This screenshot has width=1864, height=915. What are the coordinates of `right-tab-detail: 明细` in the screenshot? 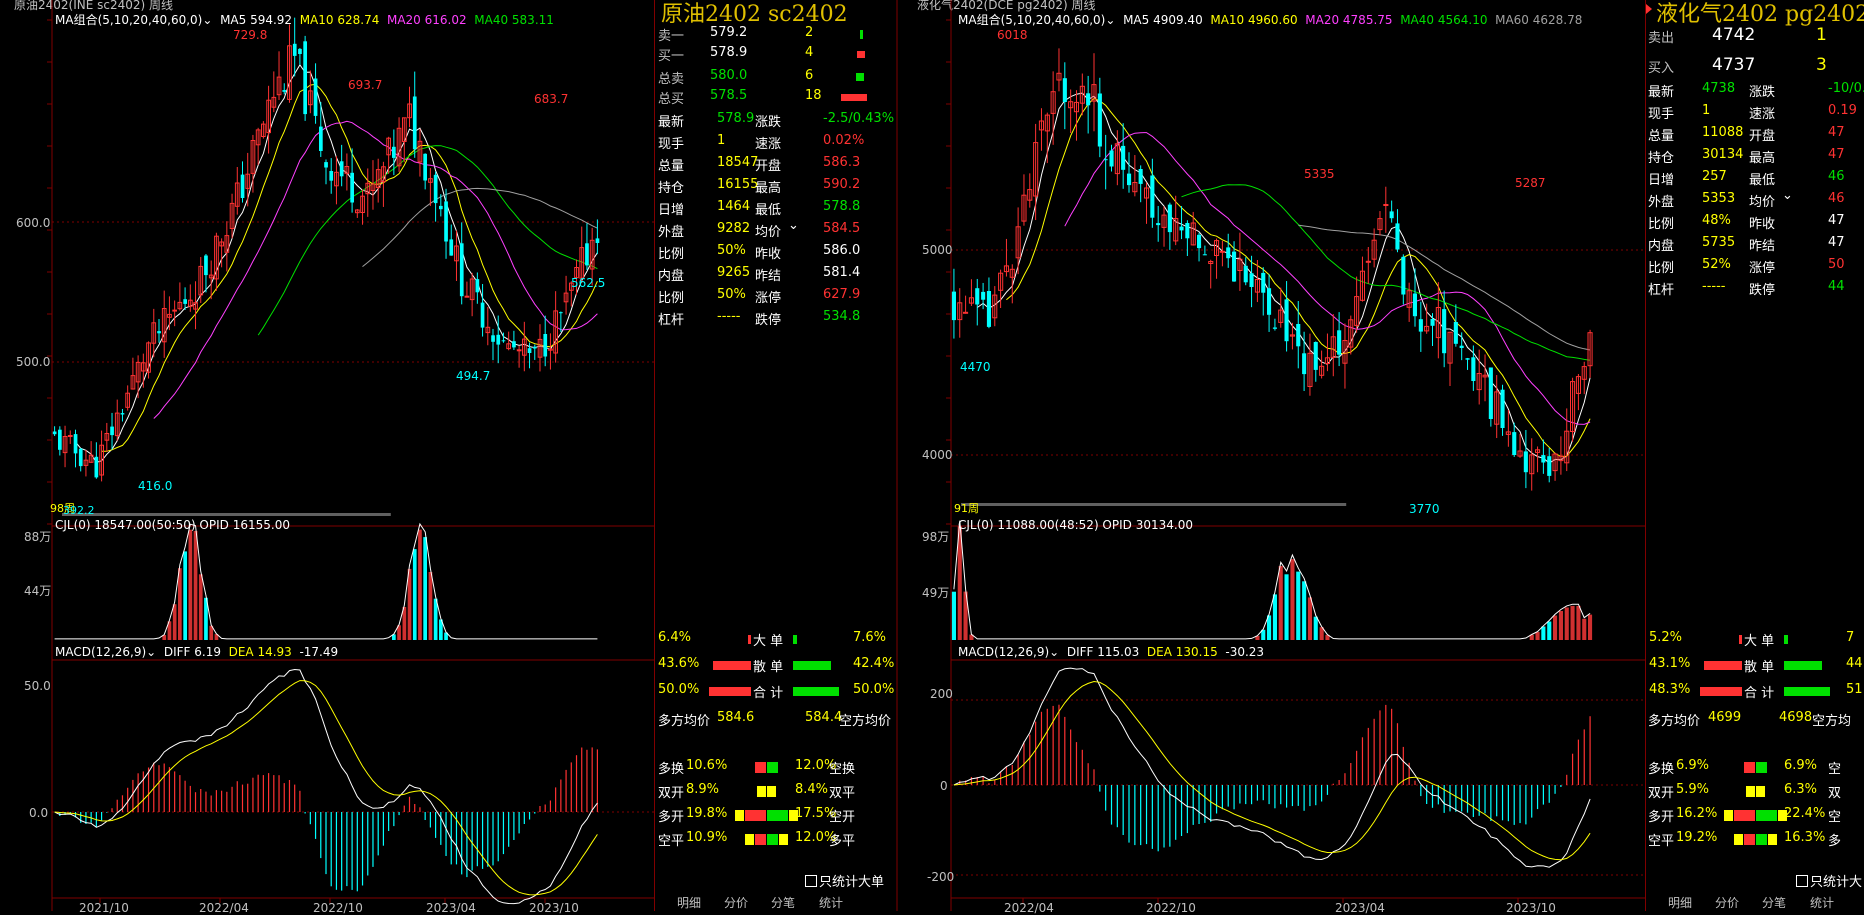 It's located at (1680, 903).